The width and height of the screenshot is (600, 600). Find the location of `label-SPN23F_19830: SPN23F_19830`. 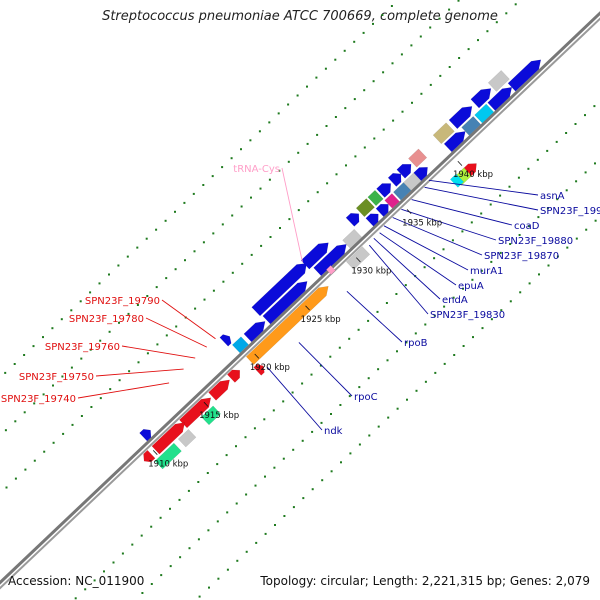

label-SPN23F_19830: SPN23F_19830 is located at coordinates (467, 315).